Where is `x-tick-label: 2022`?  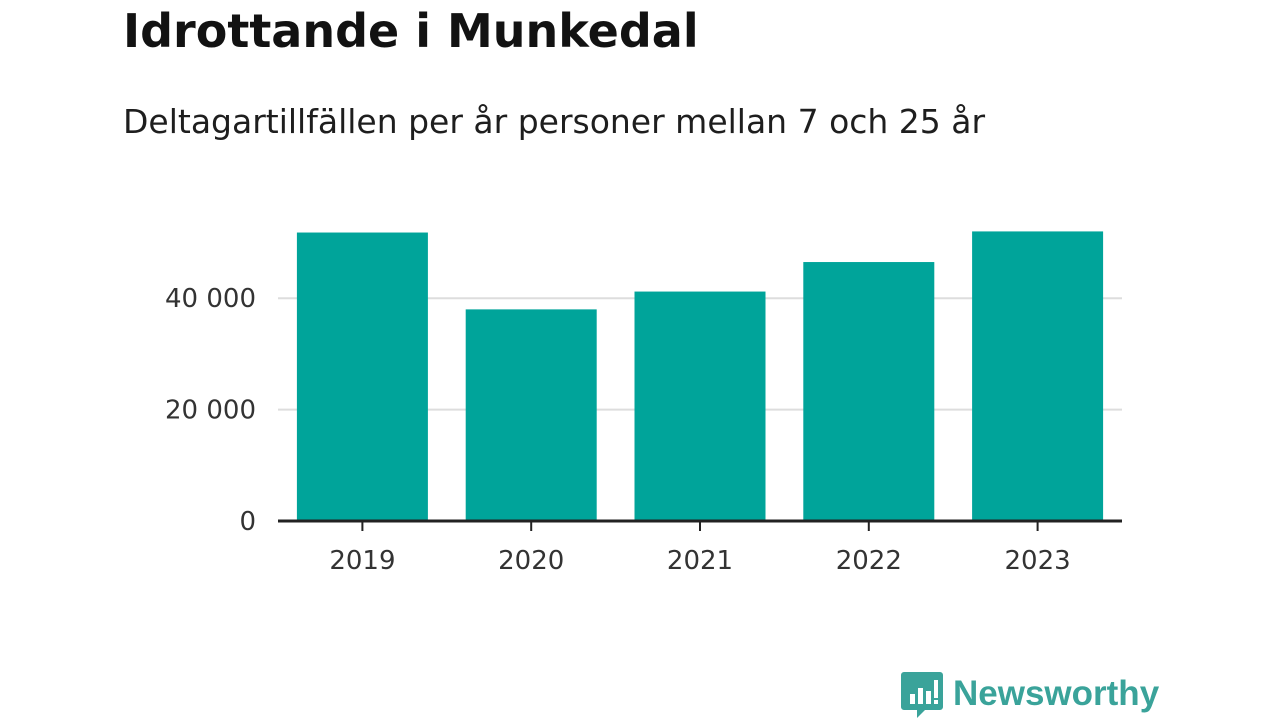 x-tick-label: 2022 is located at coordinates (869, 561).